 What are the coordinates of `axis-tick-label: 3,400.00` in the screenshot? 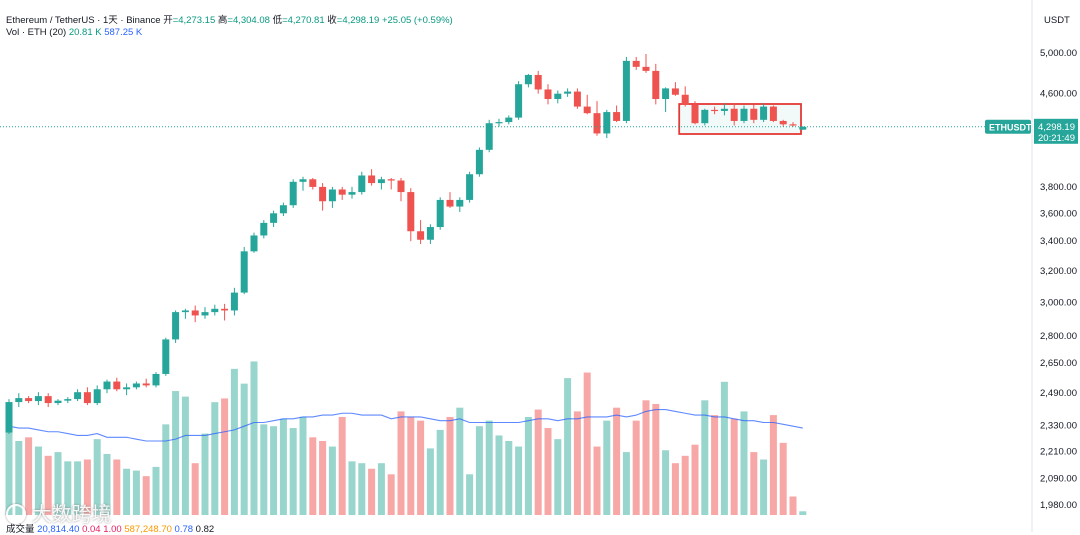 It's located at (1058, 241).